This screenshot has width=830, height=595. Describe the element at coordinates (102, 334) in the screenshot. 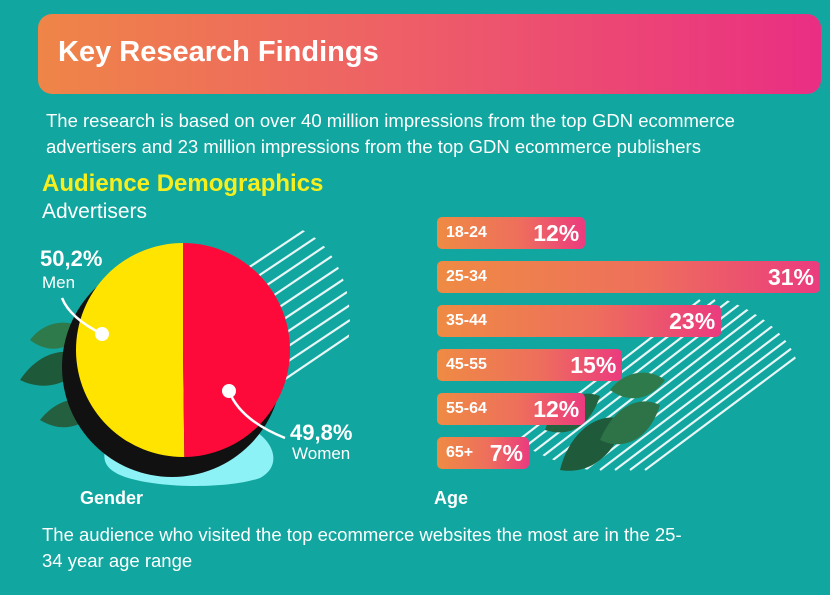

I see `men-leader-dot` at that location.